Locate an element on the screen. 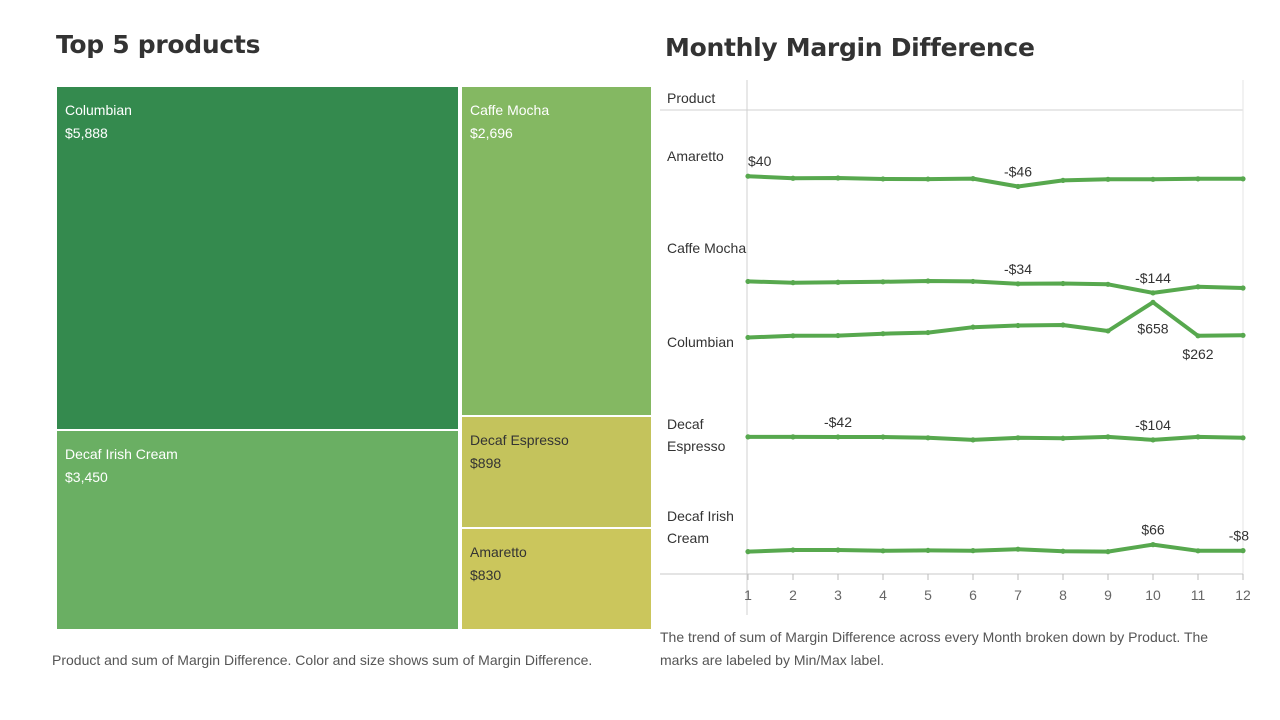  x-tick-label: 11 is located at coordinates (1198, 595).